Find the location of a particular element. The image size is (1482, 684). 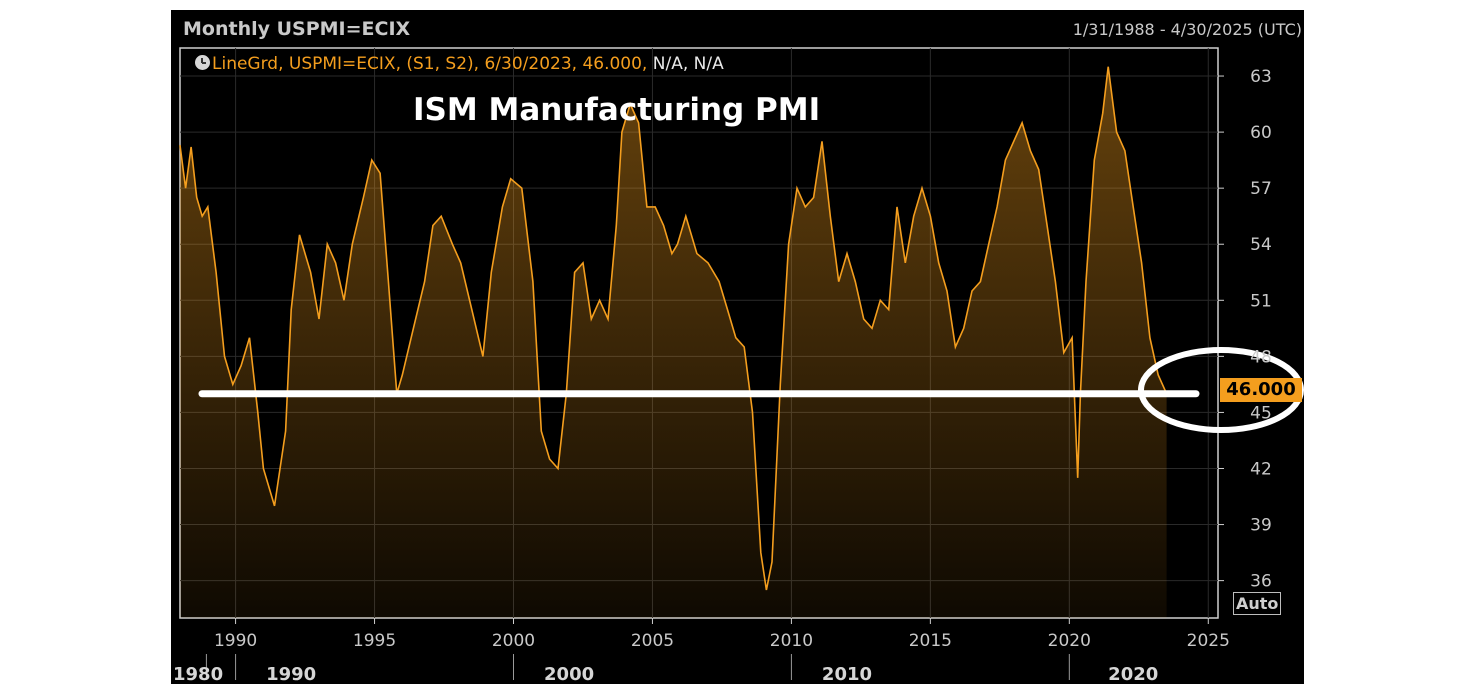

x-tick-label: 2015 is located at coordinates (930, 641).